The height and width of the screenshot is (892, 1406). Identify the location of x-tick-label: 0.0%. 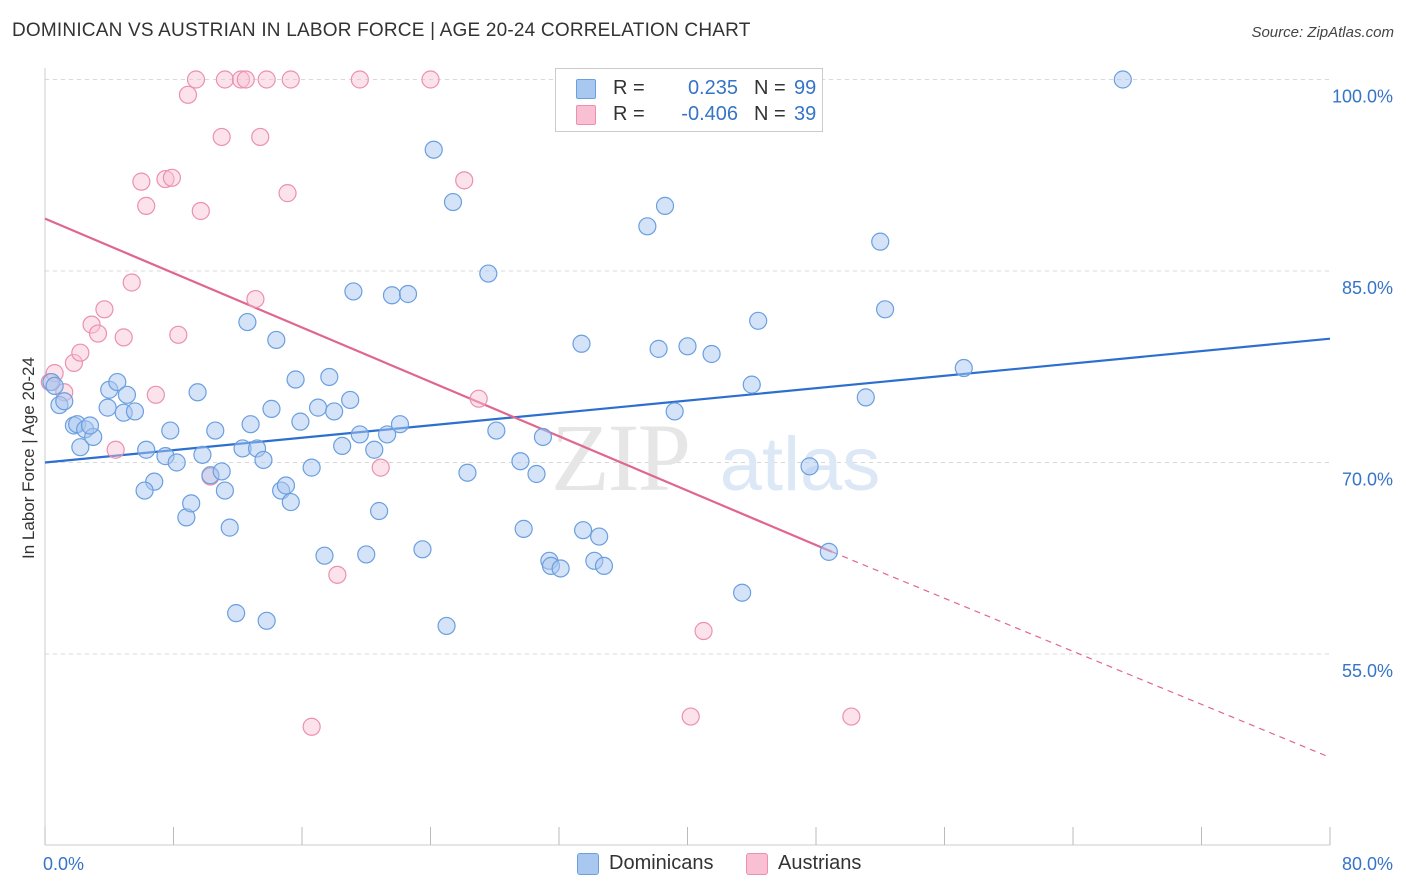
(63, 864).